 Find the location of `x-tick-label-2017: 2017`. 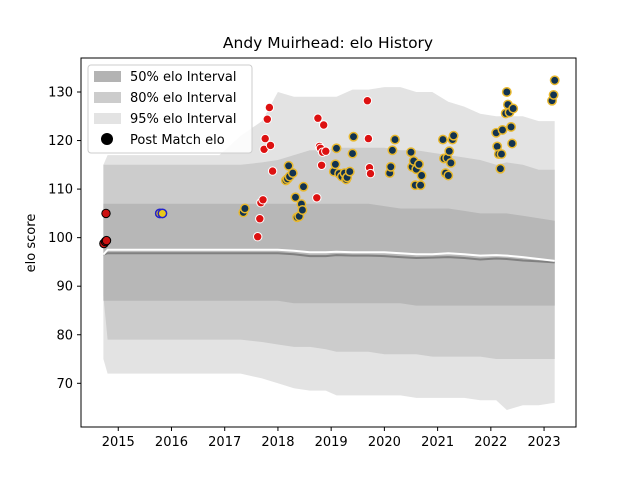

x-tick-label-2017: 2017 is located at coordinates (224, 442).